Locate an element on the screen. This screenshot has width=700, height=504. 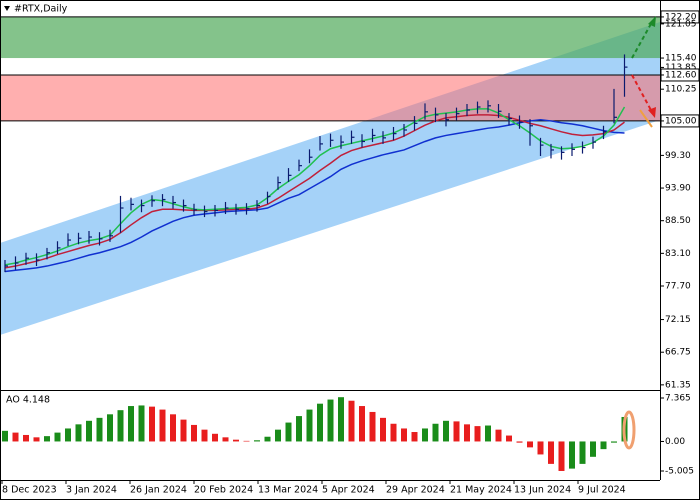
y-tick-label: -5.005 is located at coordinates (679, 471).